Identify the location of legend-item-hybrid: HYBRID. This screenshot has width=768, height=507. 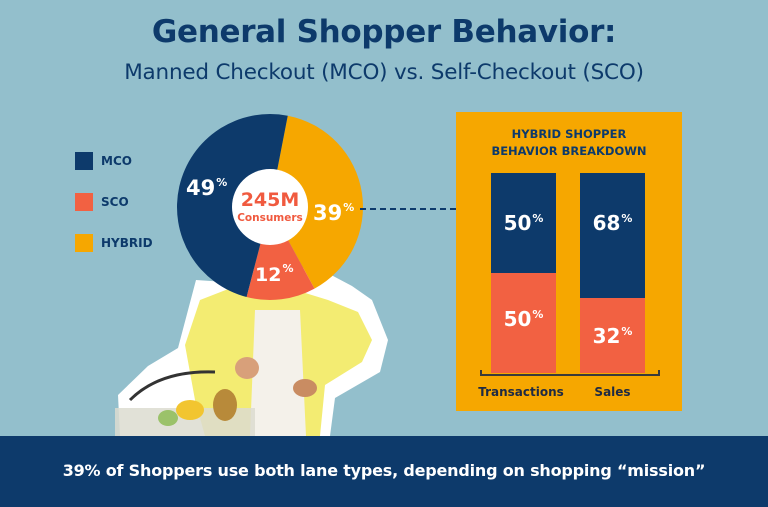
(114, 243).